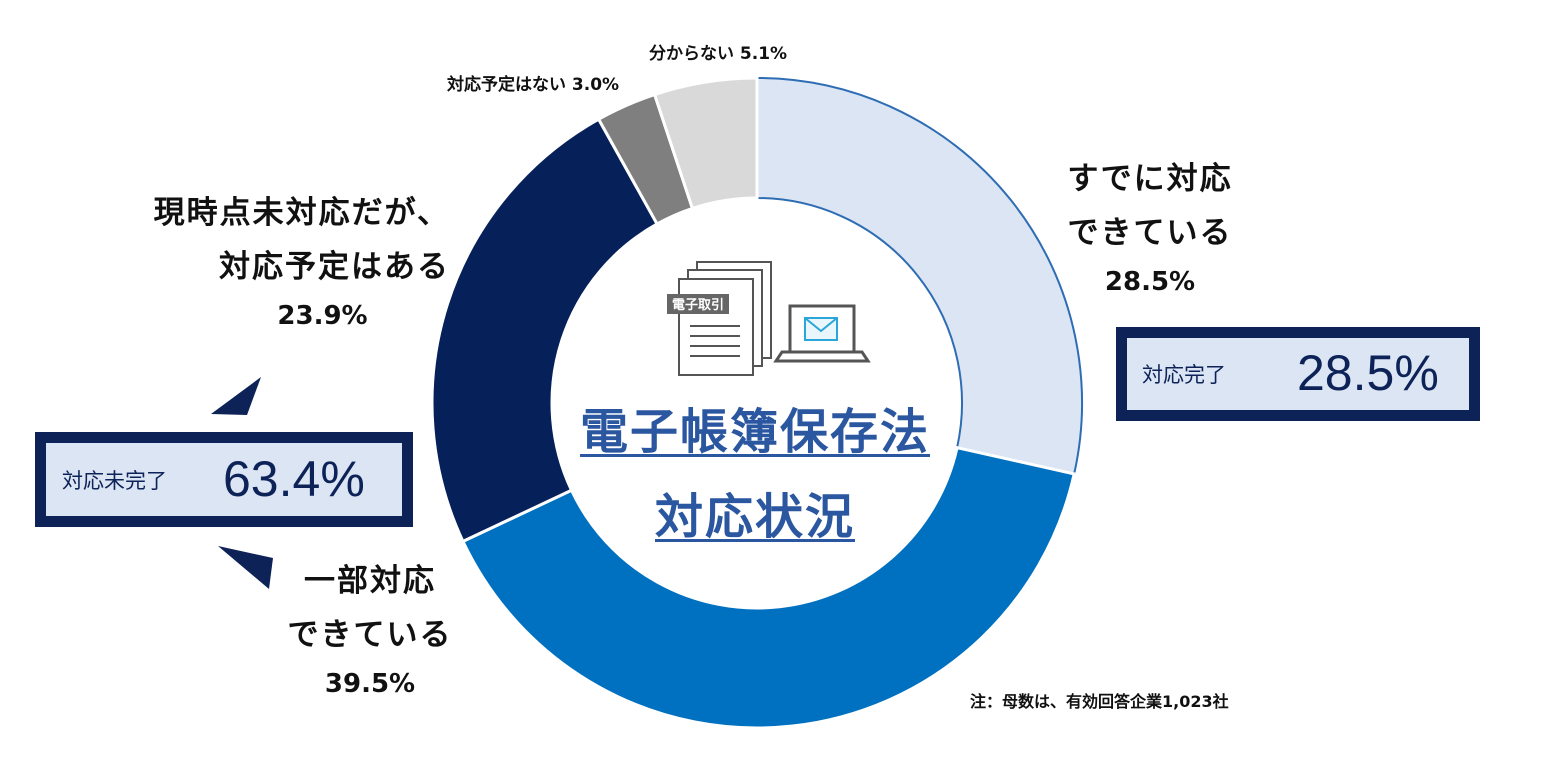  I want to click on slice-partial, so click(768, 587).